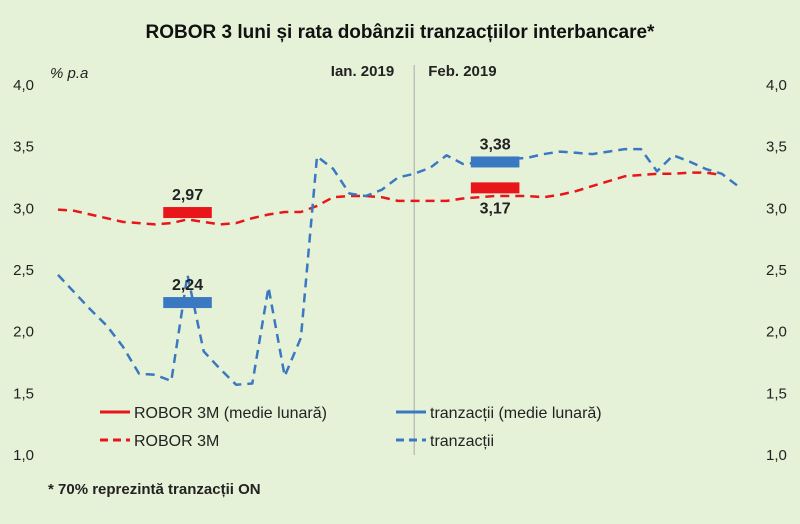 This screenshot has height=524, width=800. What do you see at coordinates (414, 71) in the screenshot?
I see `period-labels: Ian. 2019 Feb. 2019` at bounding box center [414, 71].